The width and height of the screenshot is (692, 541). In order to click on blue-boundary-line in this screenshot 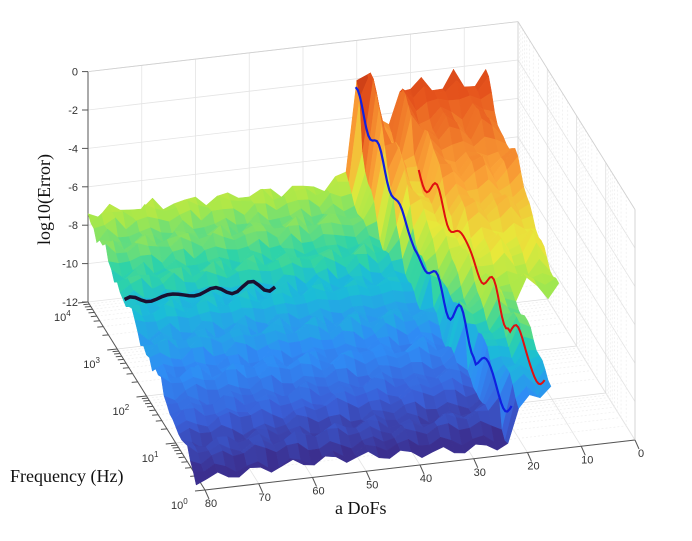, I will do `click(433, 249)`.